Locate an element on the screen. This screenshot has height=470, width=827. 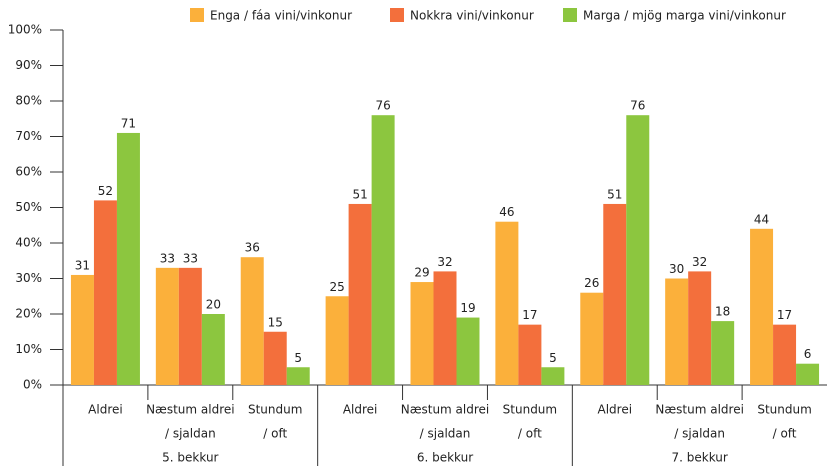
group-label: 5. bekkur is located at coordinates (190, 458).